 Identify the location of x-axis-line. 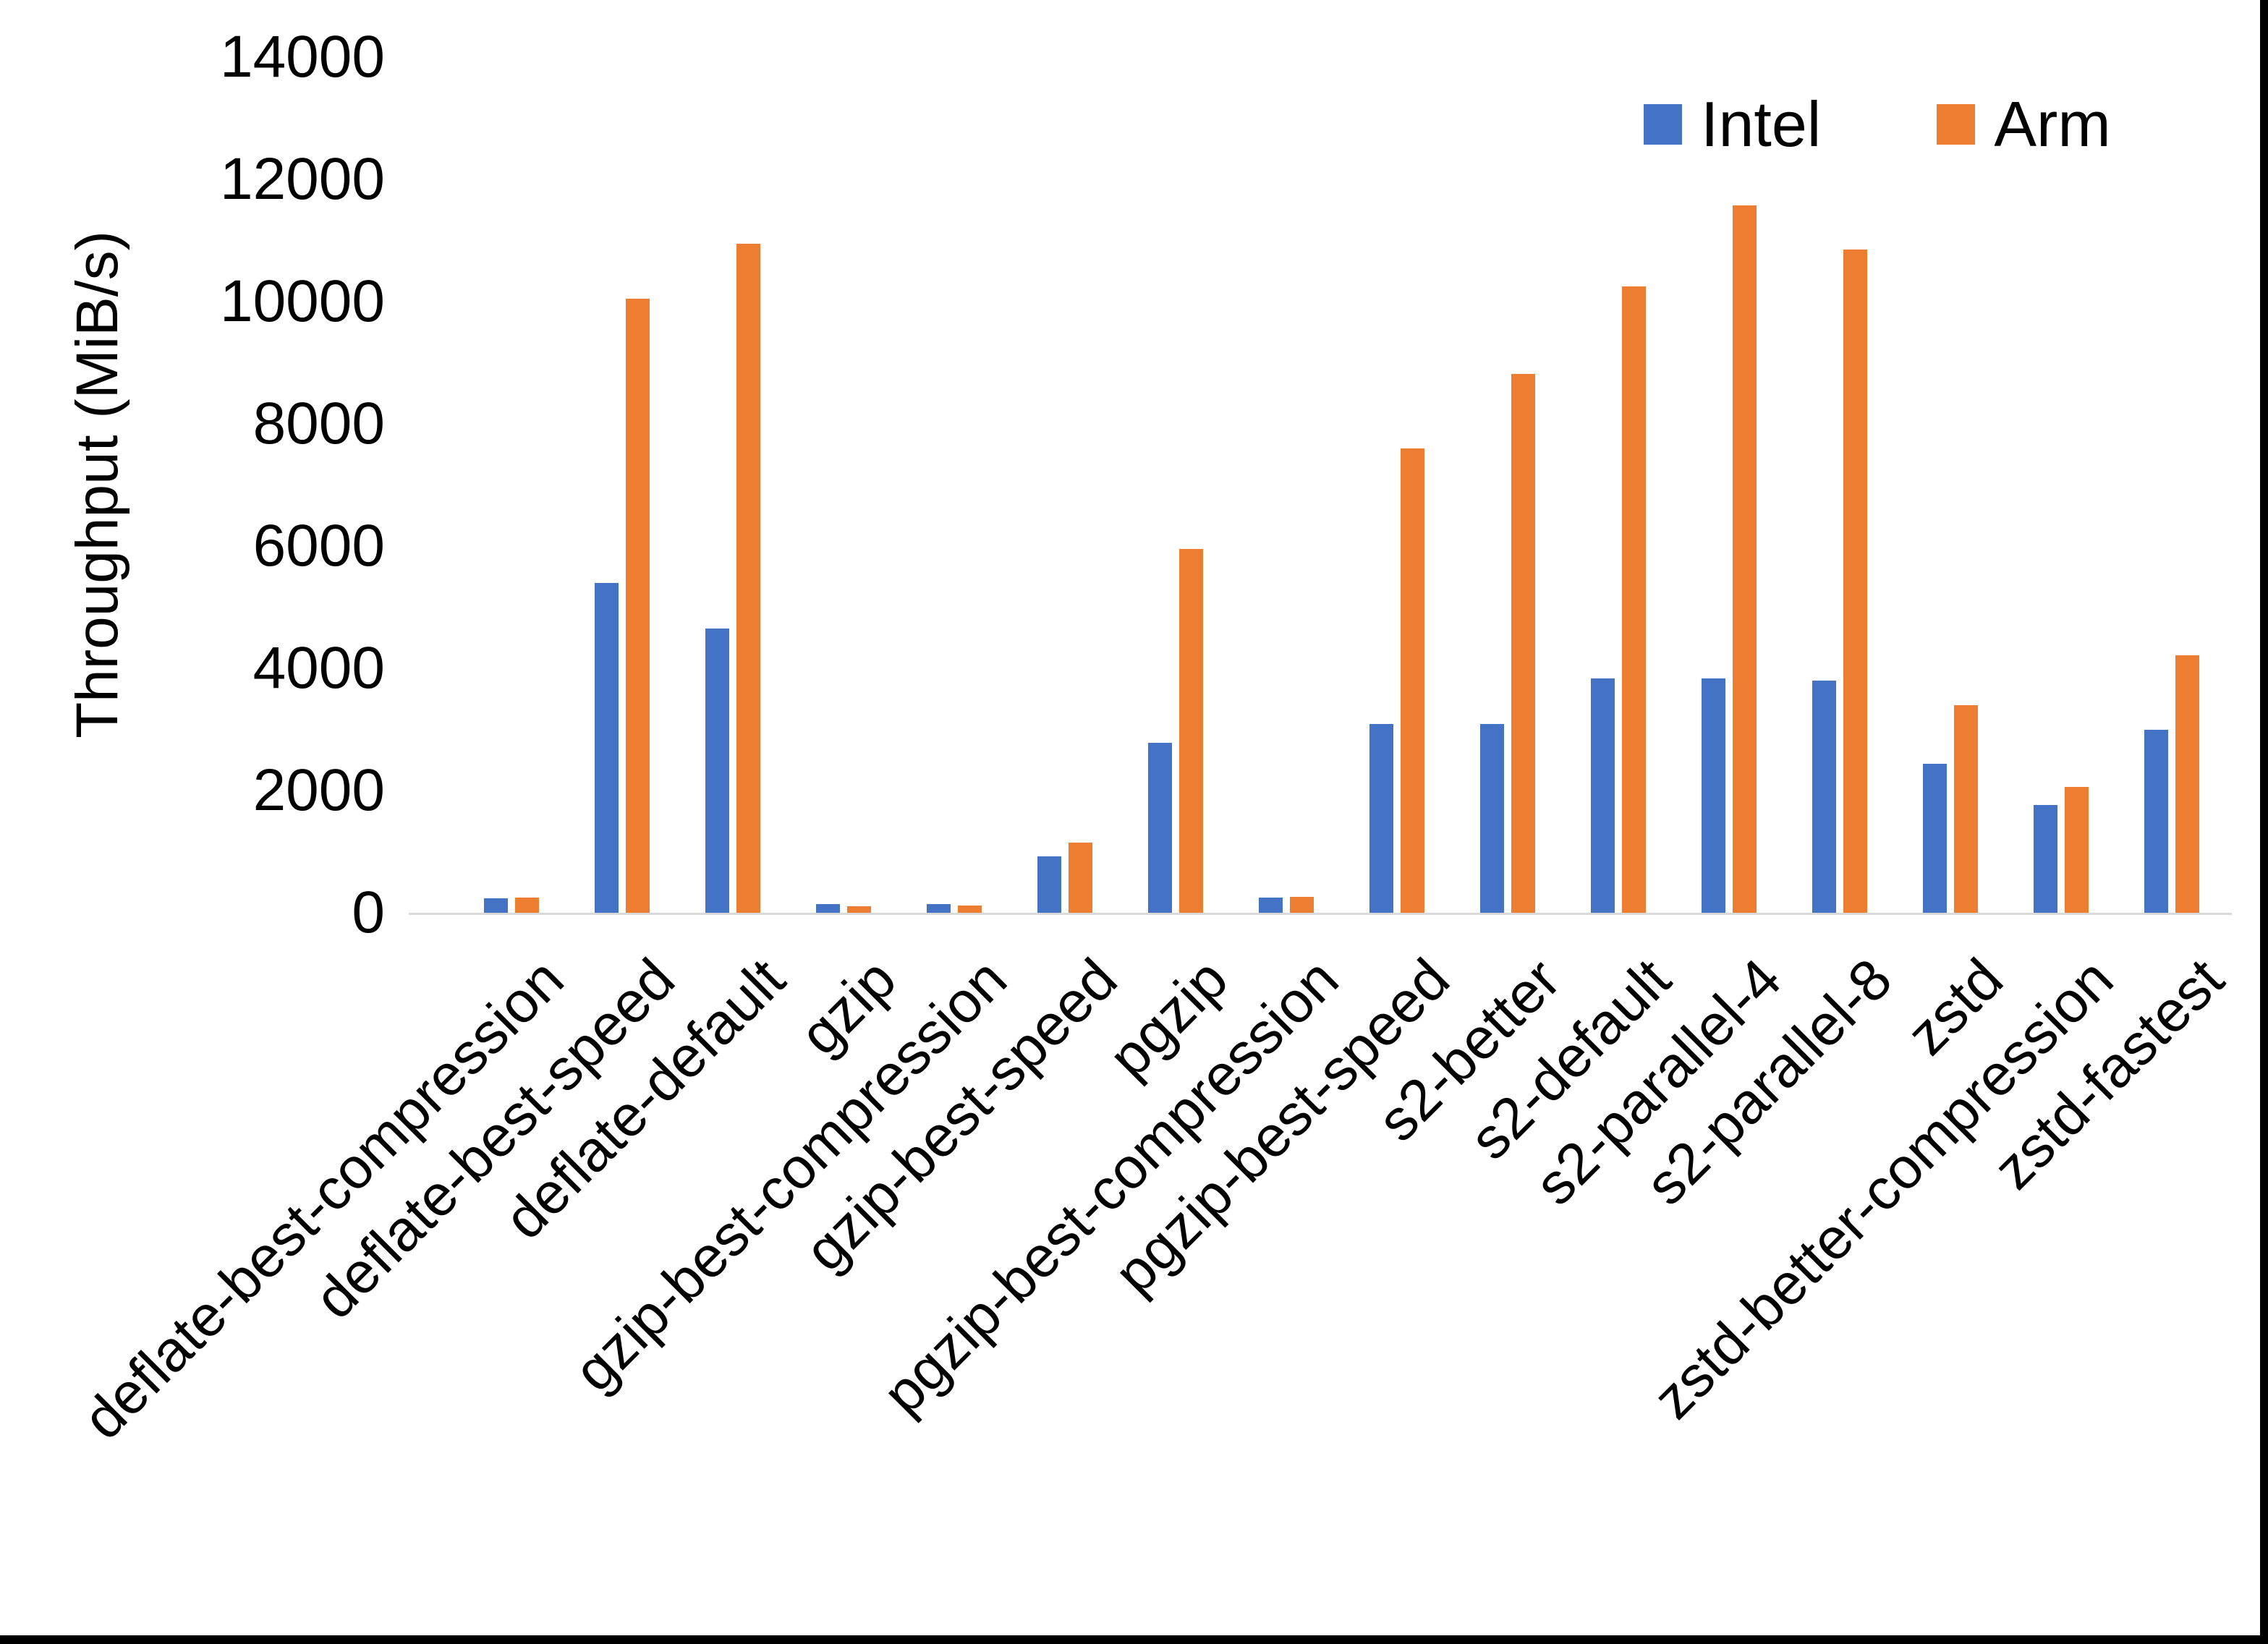
(1320, 914).